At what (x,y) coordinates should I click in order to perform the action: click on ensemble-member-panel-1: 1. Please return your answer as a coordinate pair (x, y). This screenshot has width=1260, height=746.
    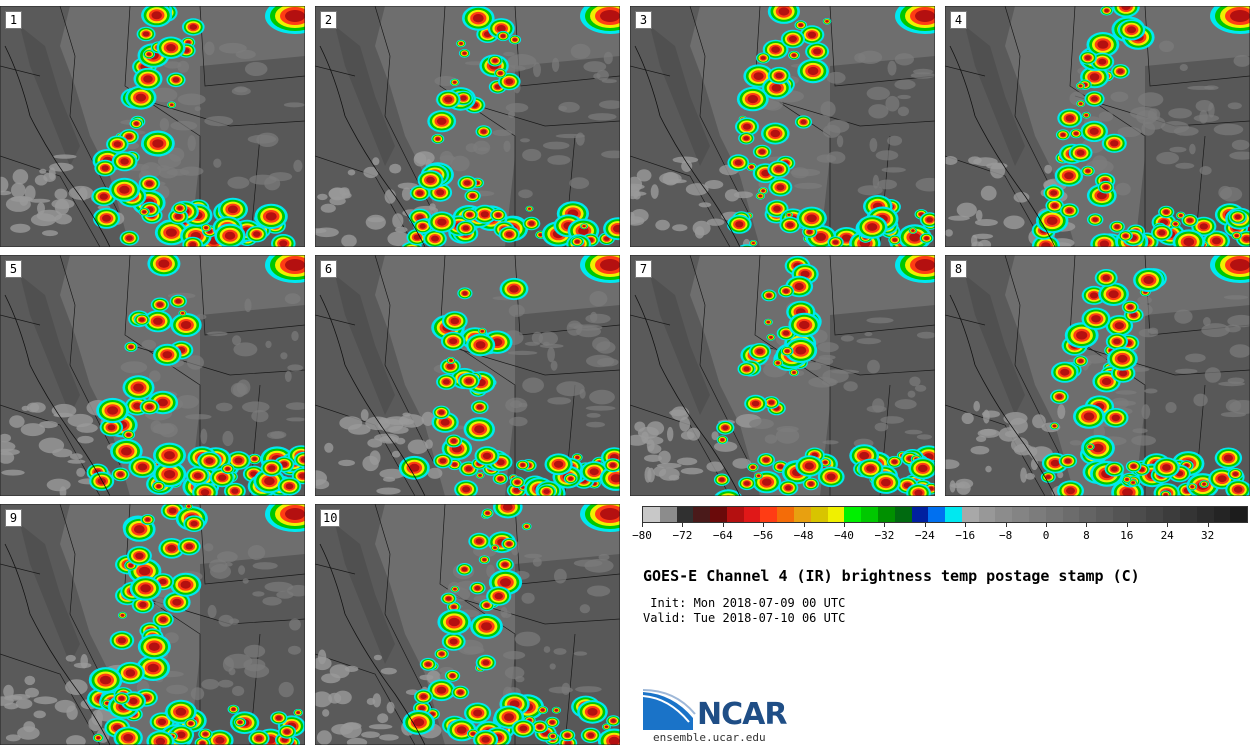
    Looking at the image, I should click on (152, 126).